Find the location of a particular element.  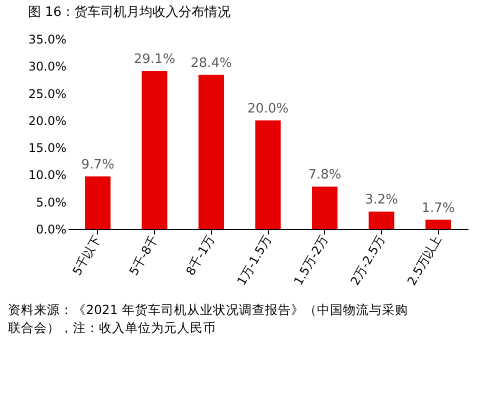

x-tick-label: 5千以下 is located at coordinates (87, 255).